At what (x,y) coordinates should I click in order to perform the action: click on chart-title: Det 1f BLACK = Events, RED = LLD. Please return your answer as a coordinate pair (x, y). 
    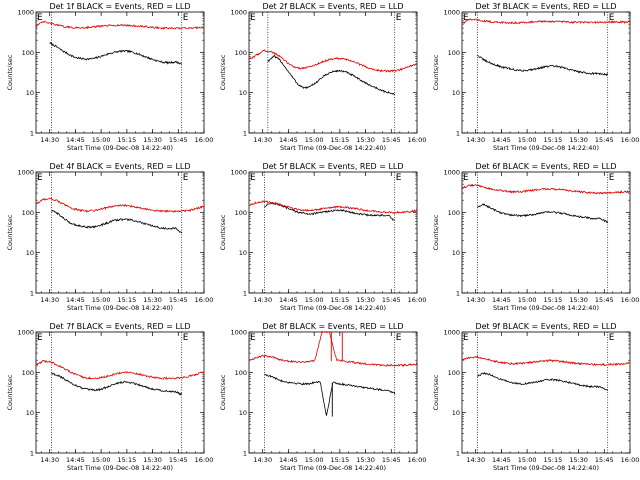
    Looking at the image, I should click on (119, 6).